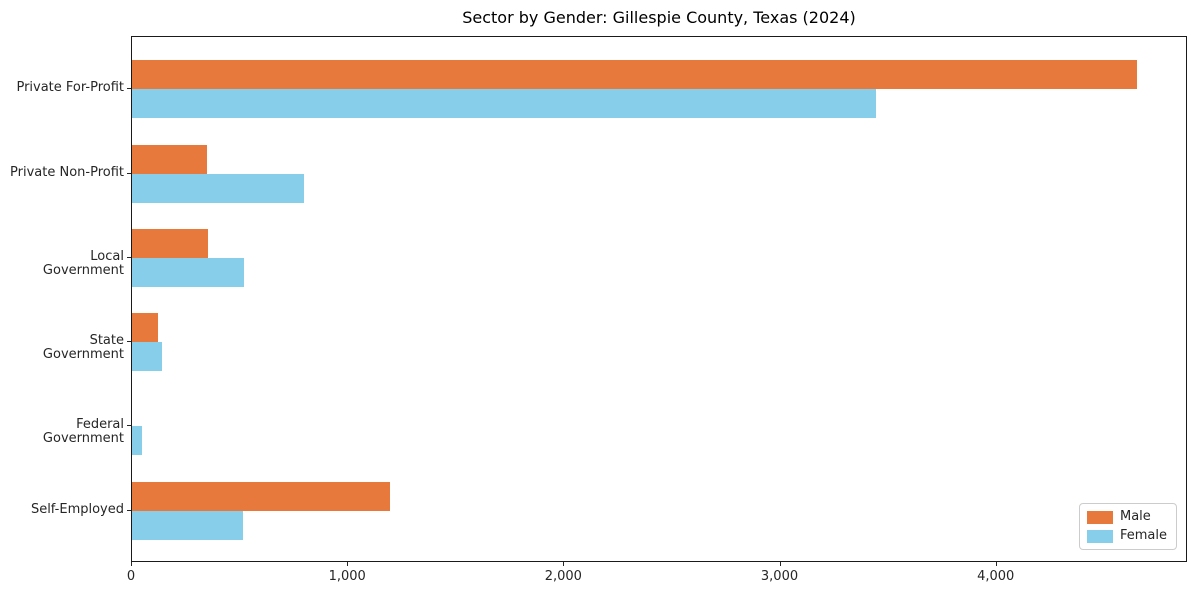 The width and height of the screenshot is (1200, 600). I want to click on x-tick-label-0: 0, so click(131, 576).